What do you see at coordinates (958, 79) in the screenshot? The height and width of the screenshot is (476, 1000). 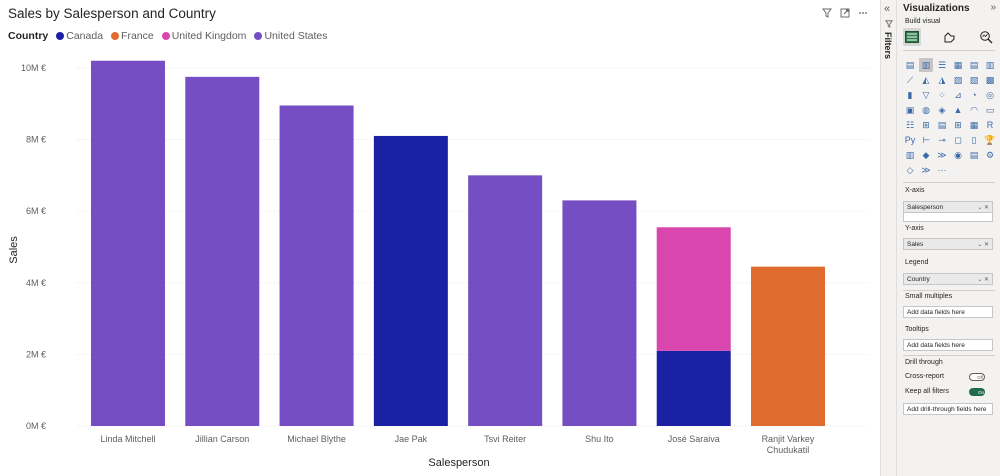 I see `ribbon-chart-icon: ▨` at bounding box center [958, 79].